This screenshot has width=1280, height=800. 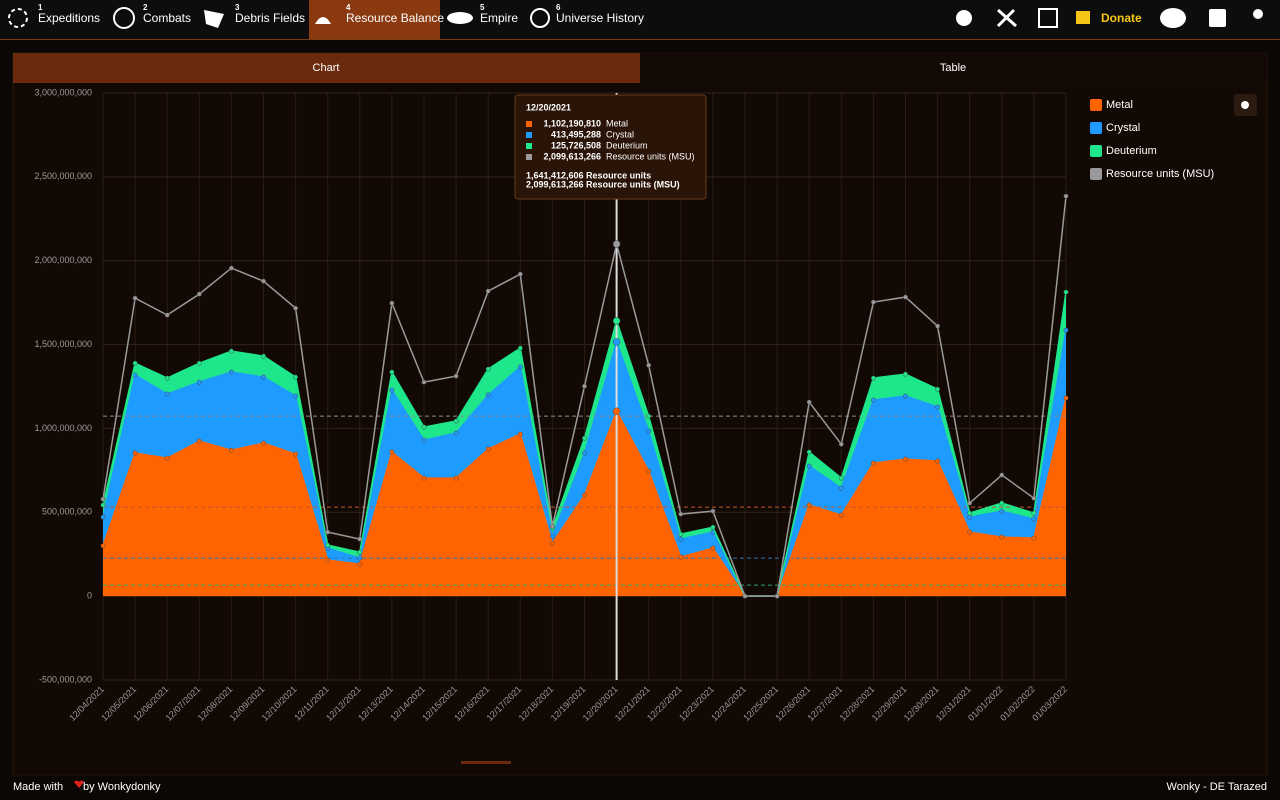 What do you see at coordinates (1245, 105) in the screenshot?
I see `settings-icon` at bounding box center [1245, 105].